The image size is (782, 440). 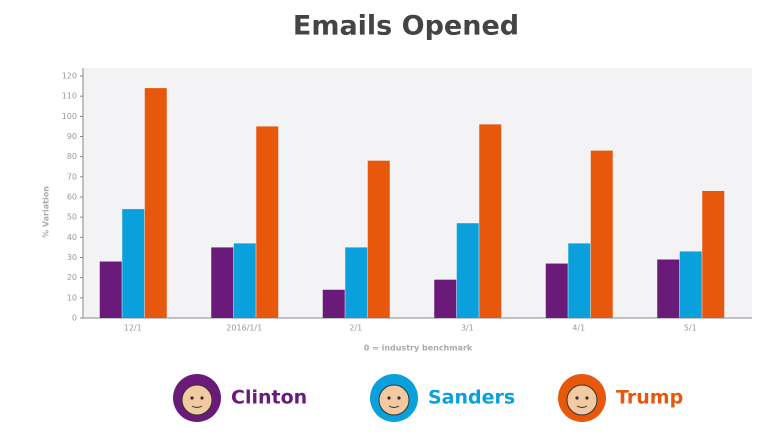 I want to click on y-tick-label: 10, so click(x=72, y=297).